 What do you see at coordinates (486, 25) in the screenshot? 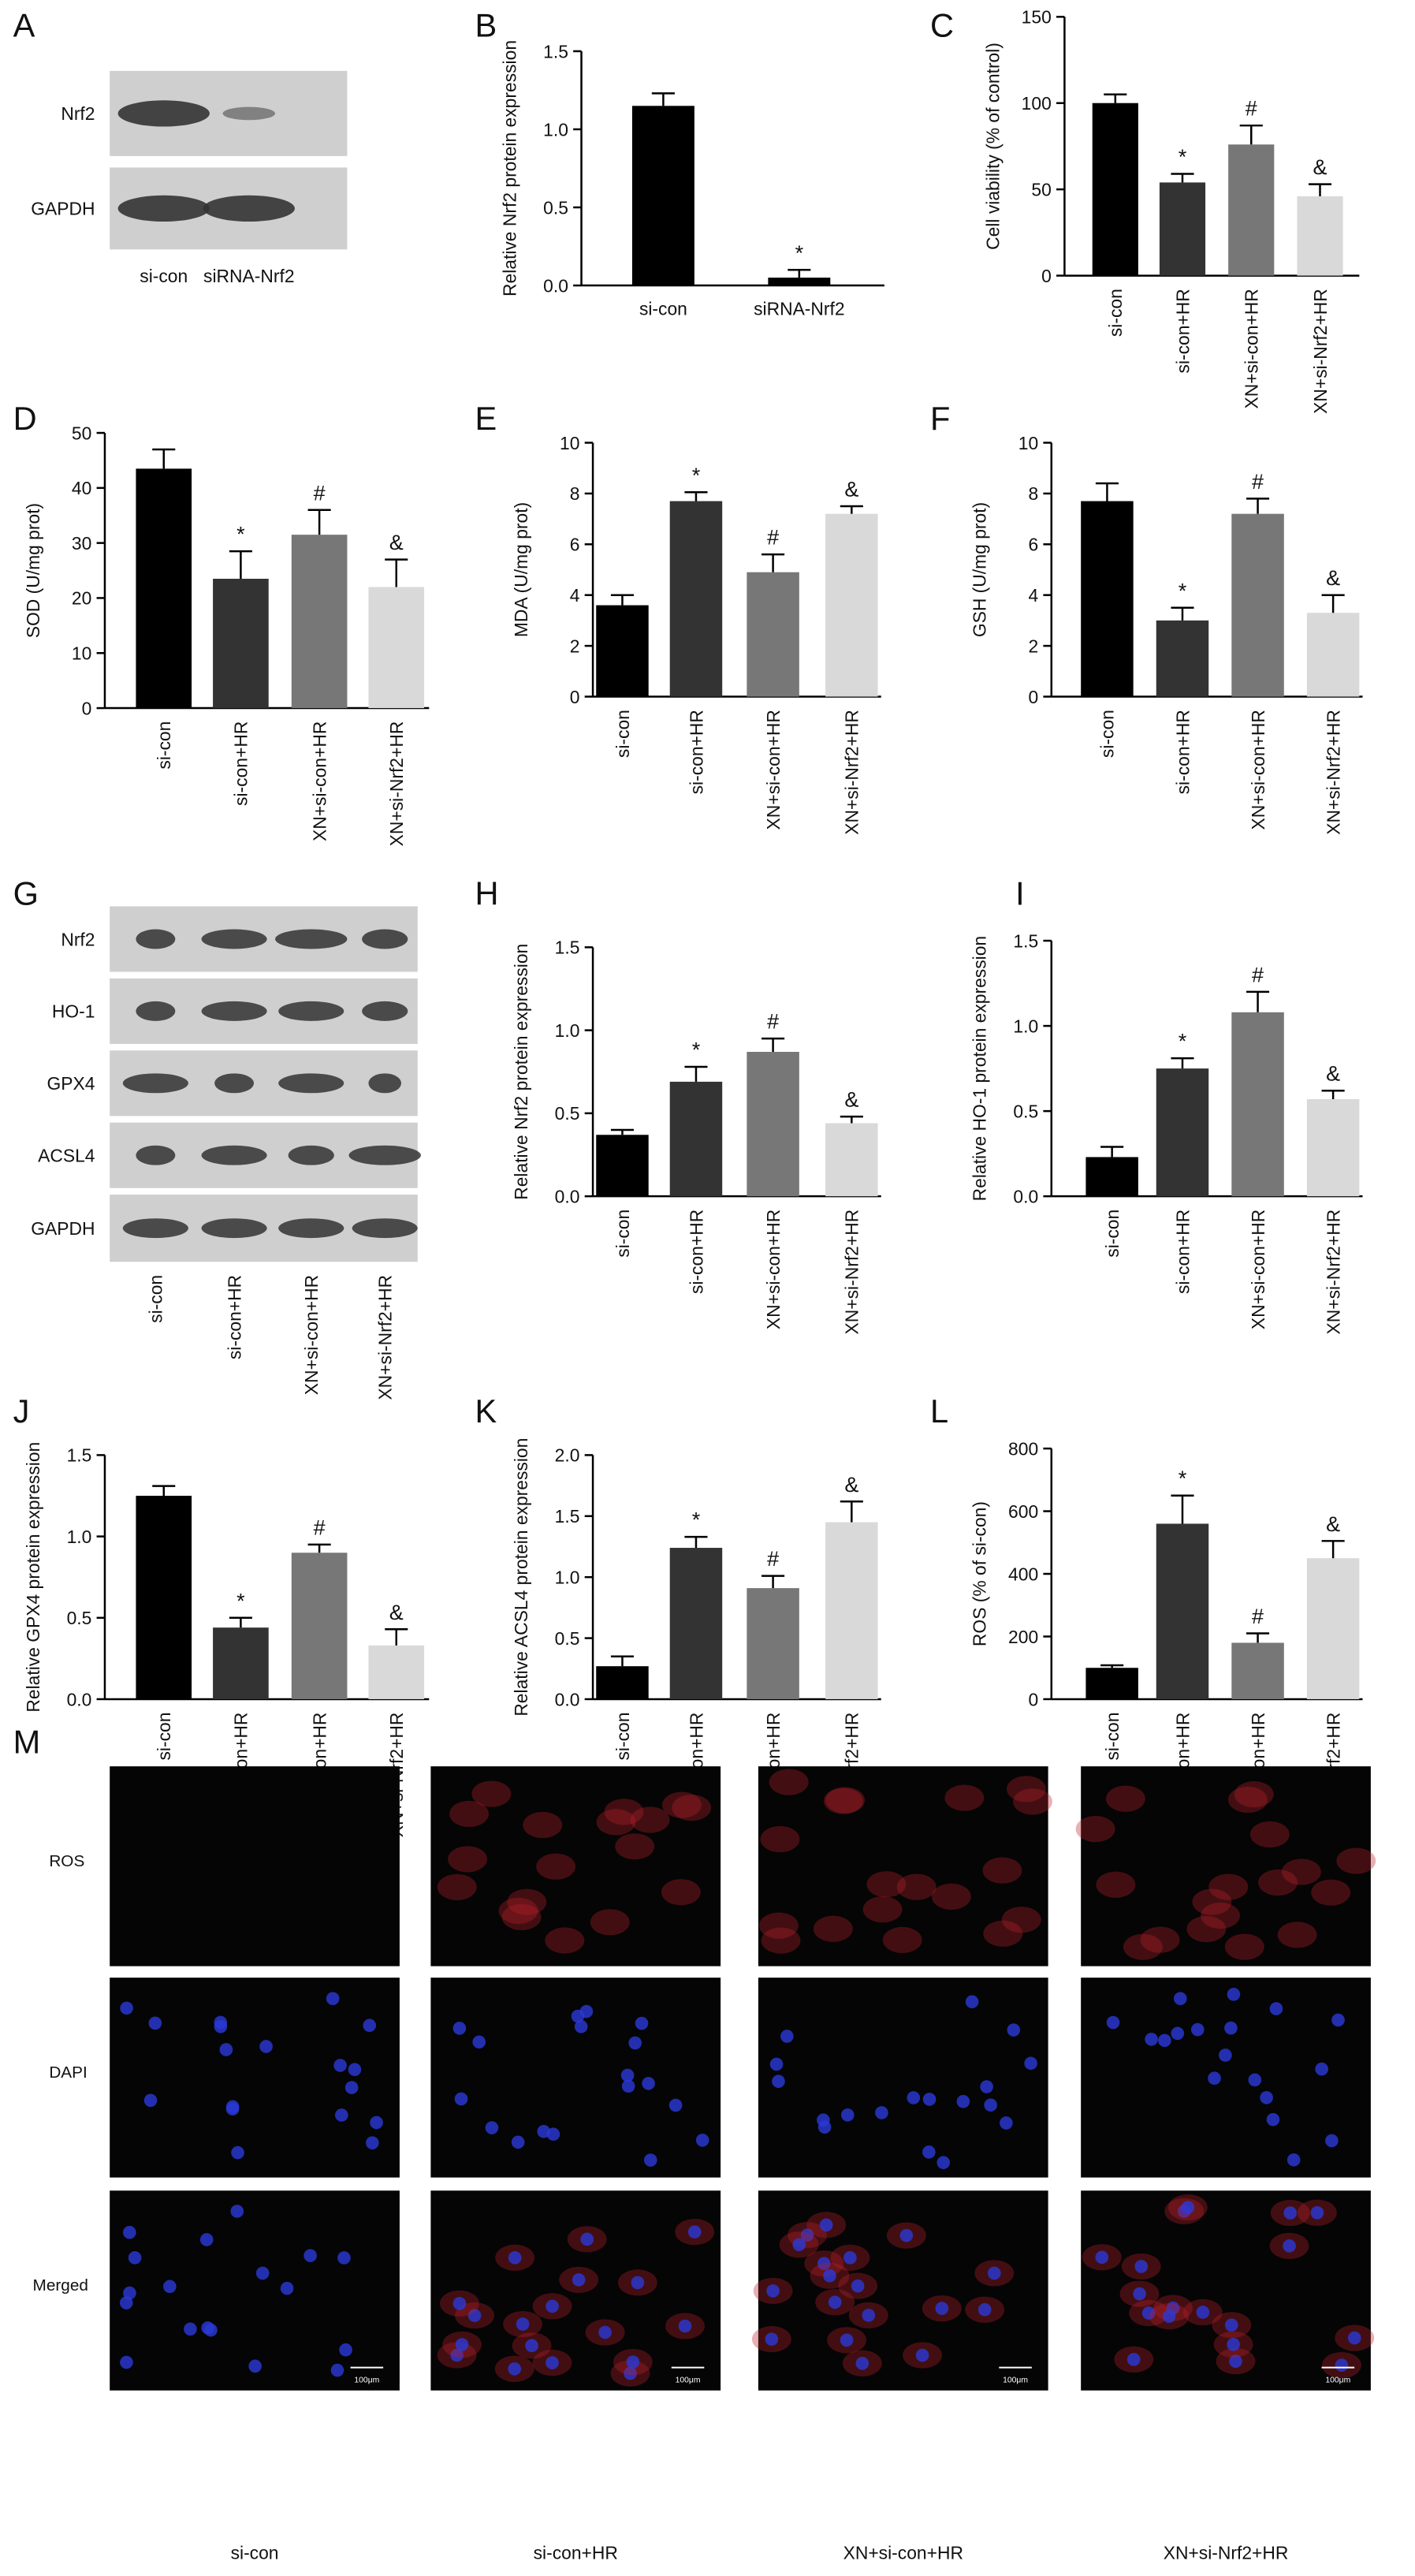
I see `panel-letter: B` at bounding box center [486, 25].